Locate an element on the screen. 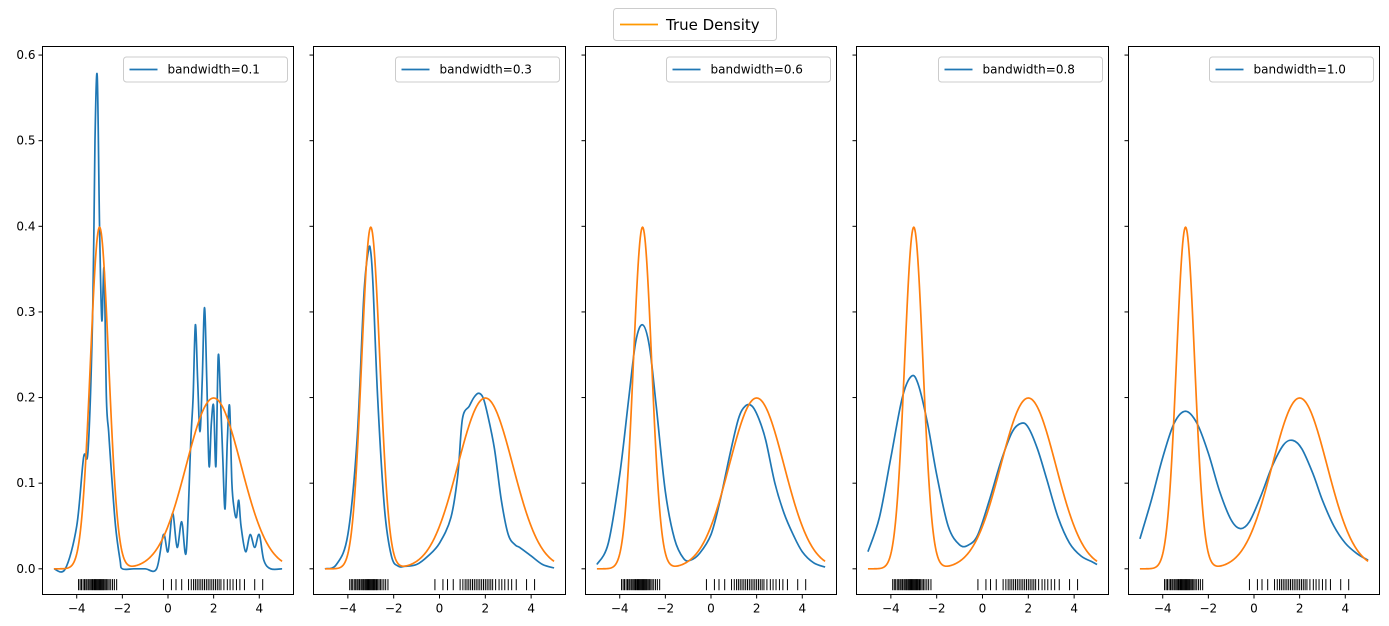 This screenshot has width=1389, height=626. axes-legend-label: bandwidth=0.6 is located at coordinates (757, 70).